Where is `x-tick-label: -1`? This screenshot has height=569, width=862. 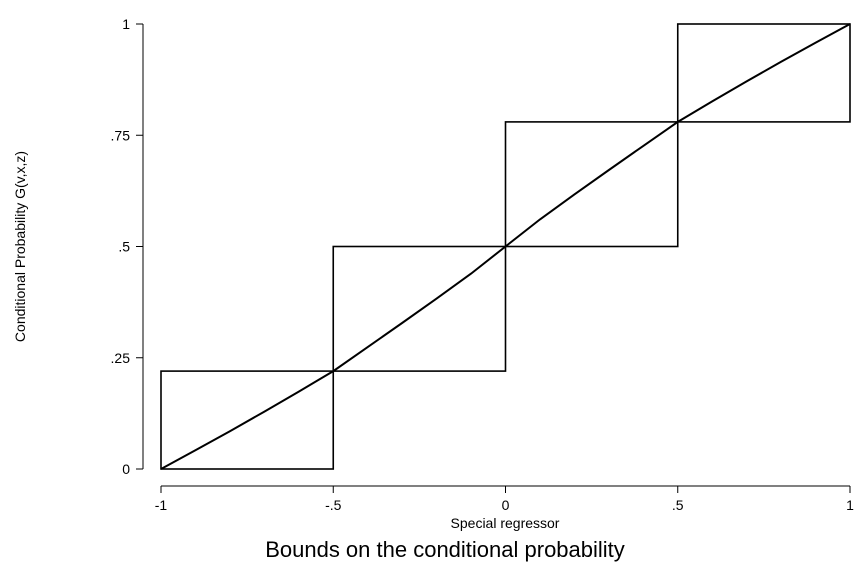 x-tick-label: -1 is located at coordinates (161, 505).